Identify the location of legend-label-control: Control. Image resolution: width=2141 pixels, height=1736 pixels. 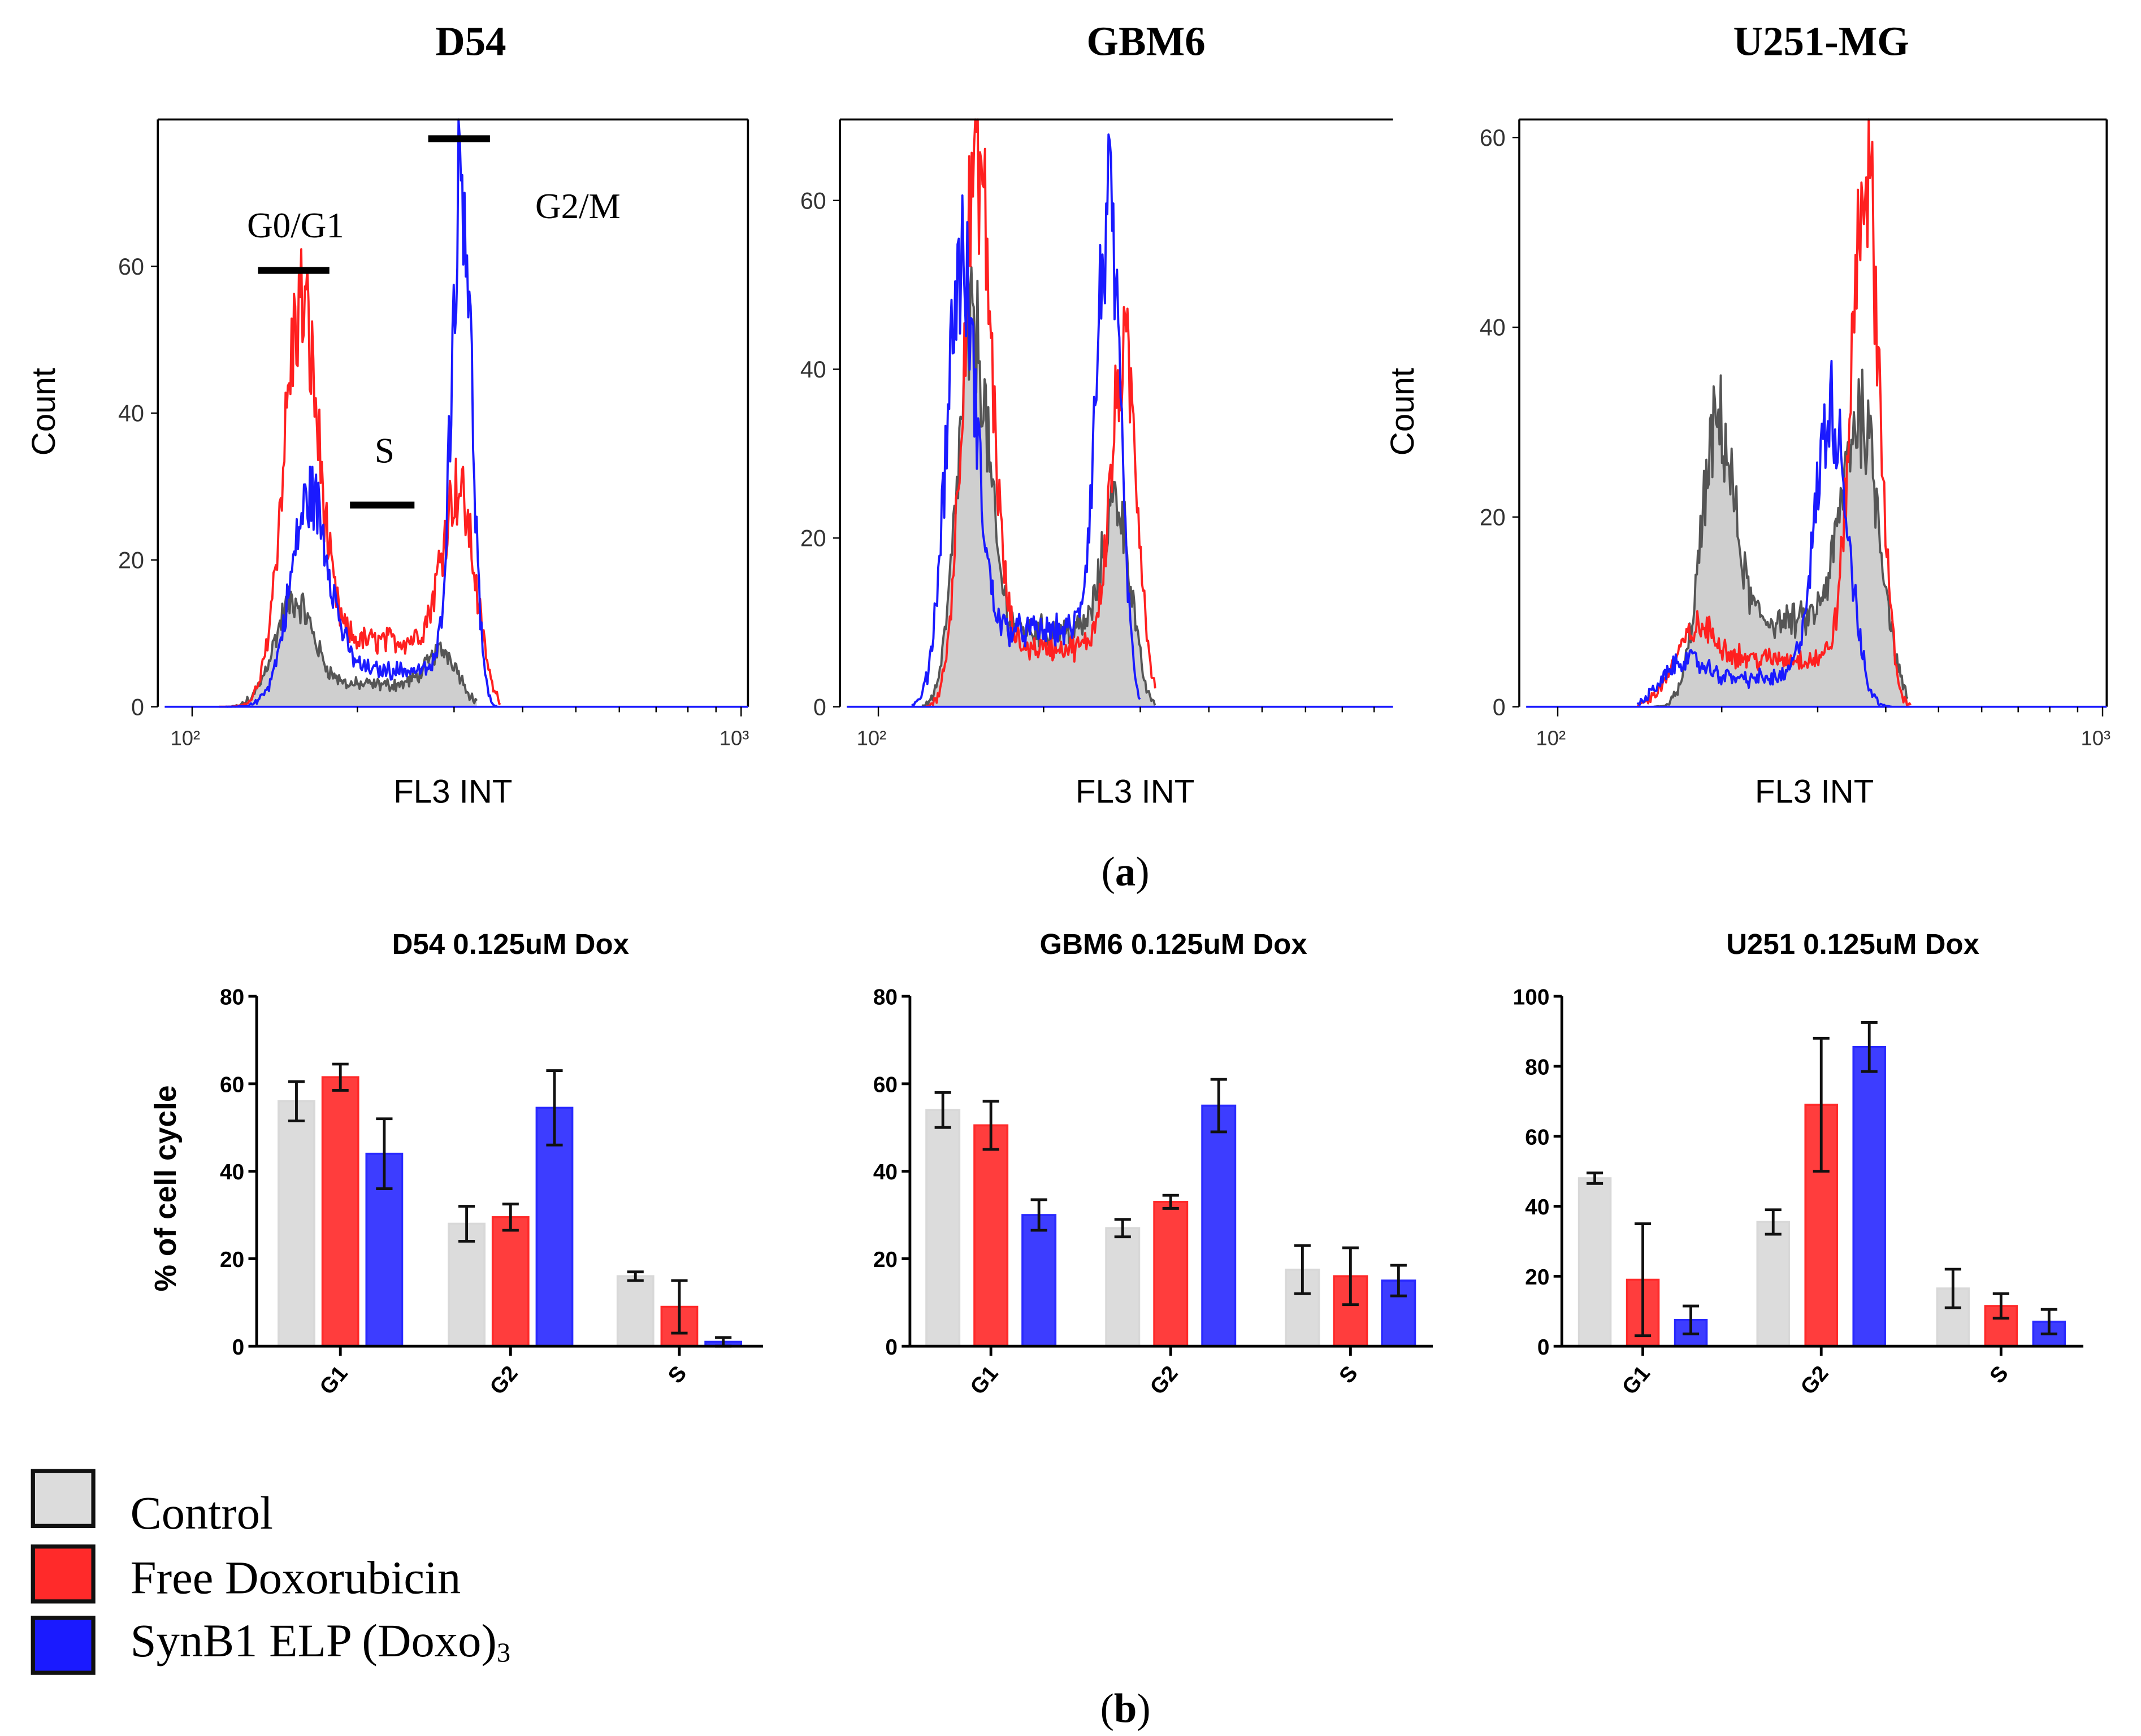
(202, 1513).